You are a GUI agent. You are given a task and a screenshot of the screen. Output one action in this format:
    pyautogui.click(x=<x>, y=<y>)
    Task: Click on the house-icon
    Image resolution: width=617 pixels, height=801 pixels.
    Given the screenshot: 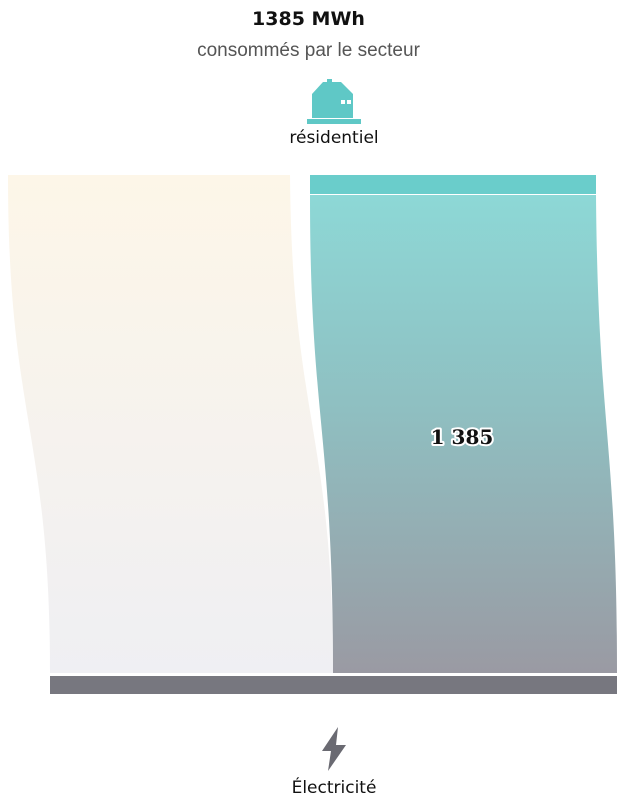 What is the action you would take?
    pyautogui.click(x=334, y=101)
    